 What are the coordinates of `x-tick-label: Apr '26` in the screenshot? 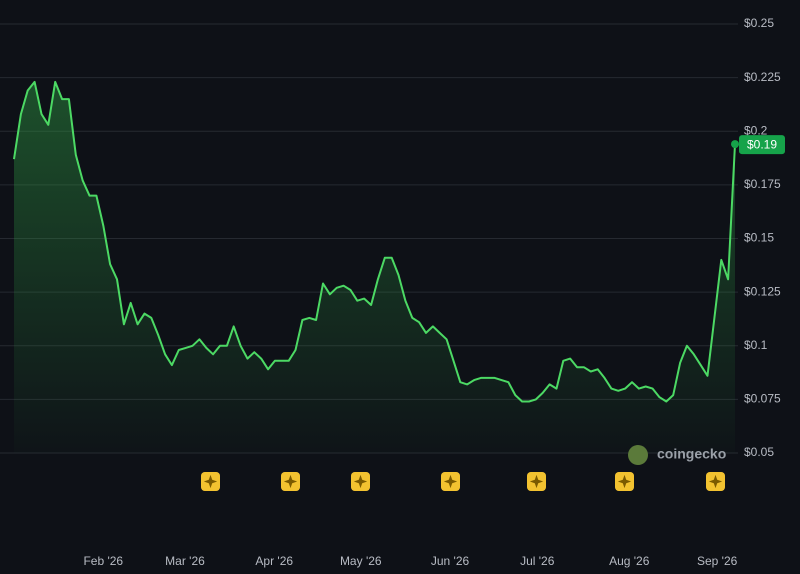 It's located at (274, 561).